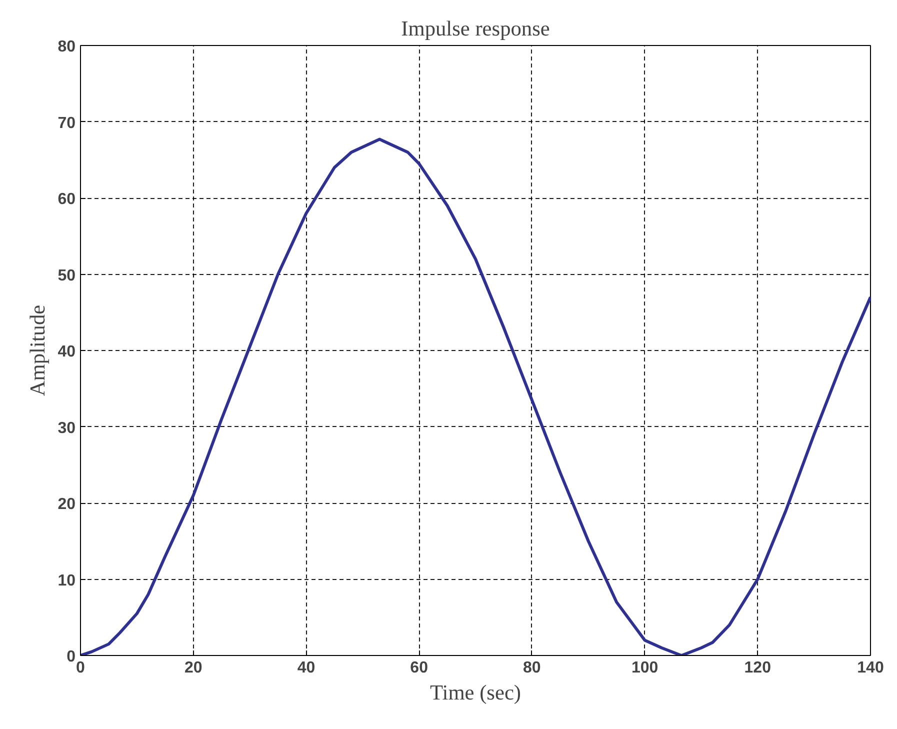 The width and height of the screenshot is (897, 729). Describe the element at coordinates (67, 199) in the screenshot. I see `y-tick-label: 60` at that location.